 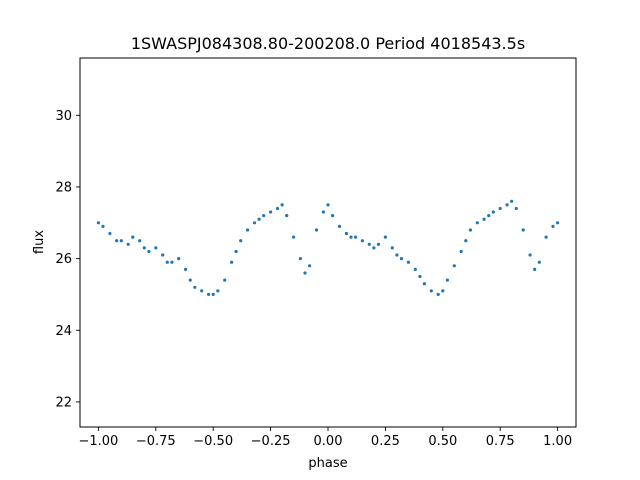 I want to click on x-tick-label: 0.25, so click(x=385, y=441).